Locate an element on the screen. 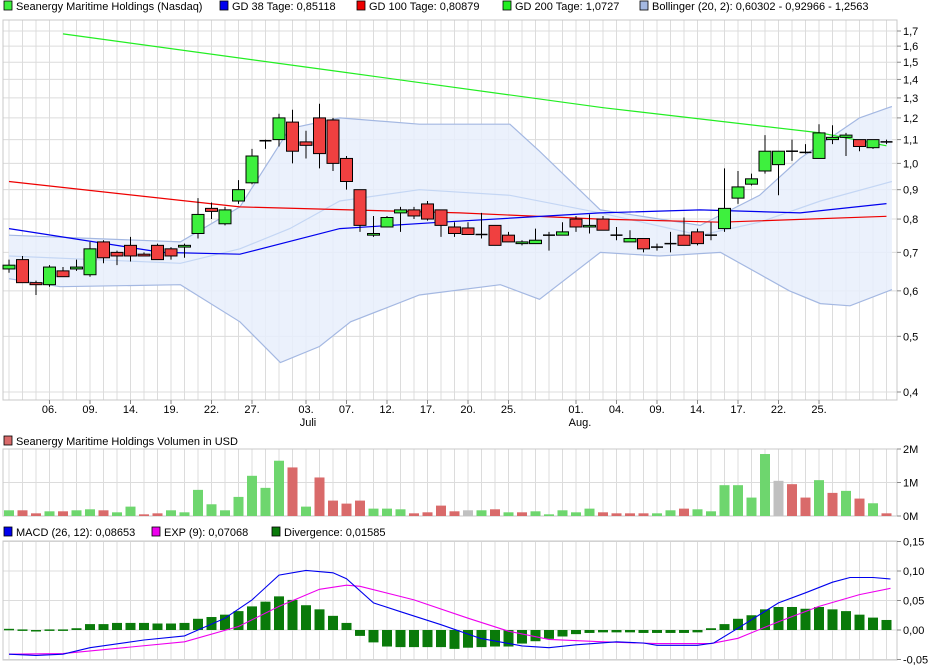 Image resolution: width=940 pixels, height=670 pixels. price-y-tick-label: 1,3 is located at coordinates (910, 99).